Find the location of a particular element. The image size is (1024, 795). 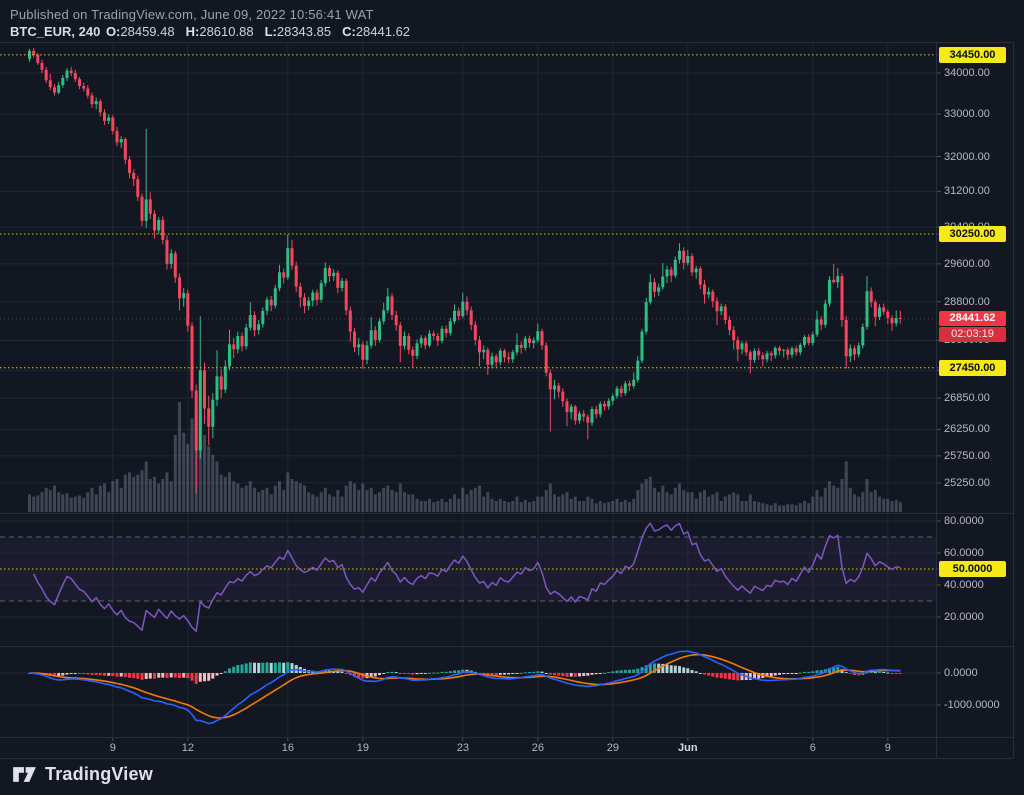

price-tick-label: 31200.00 is located at coordinates (967, 191).